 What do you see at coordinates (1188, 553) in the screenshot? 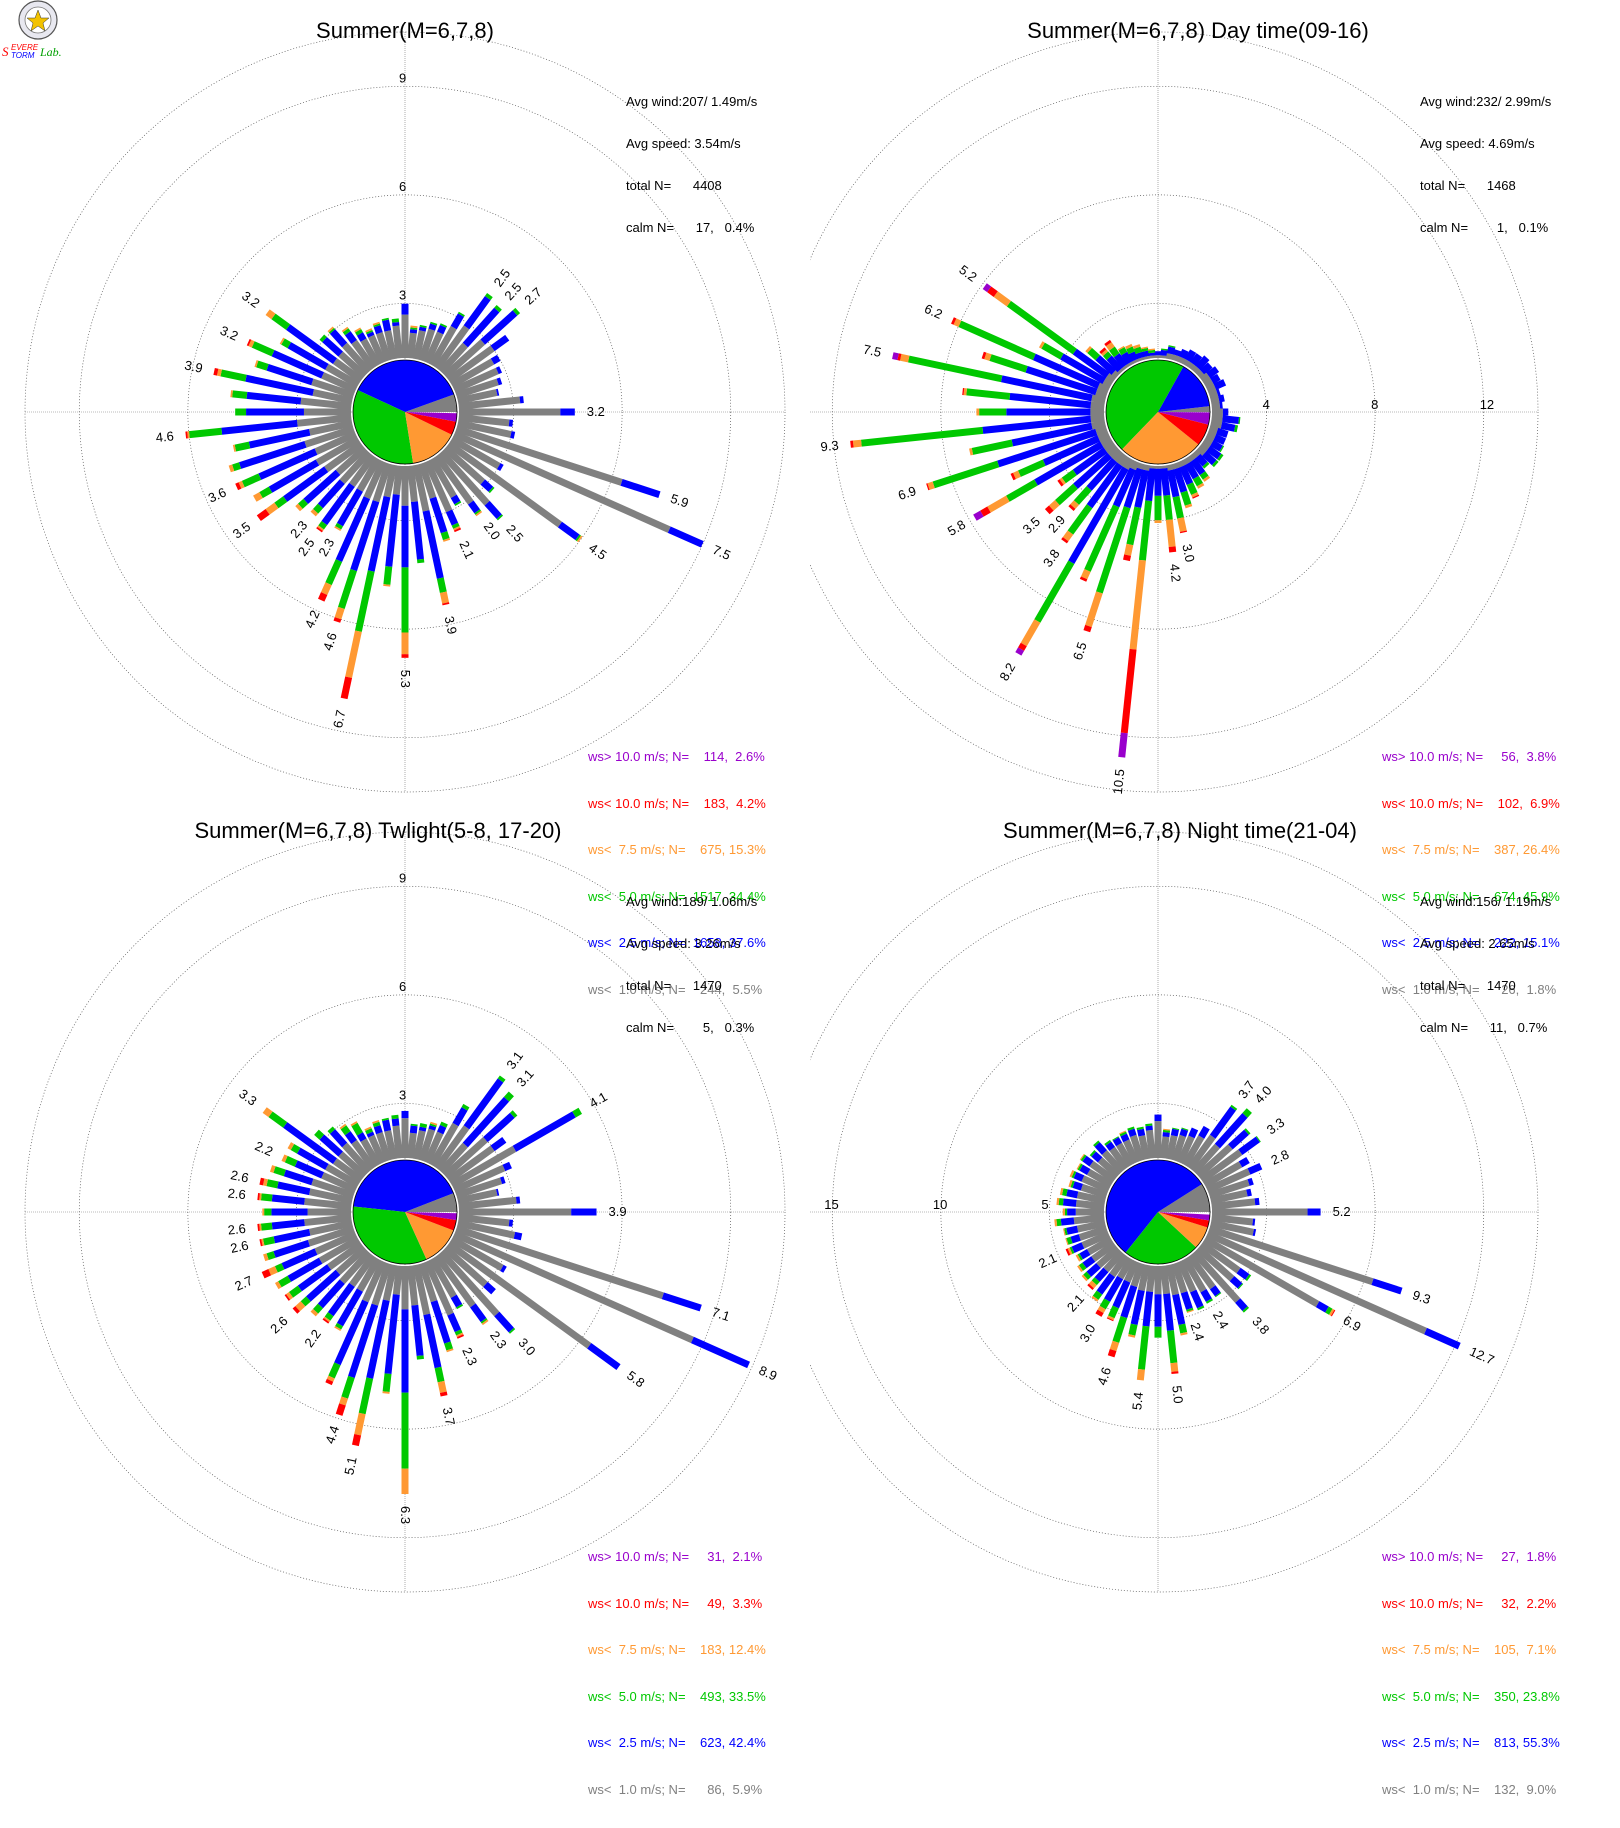
I see `sector-total-label: 3.0` at bounding box center [1188, 553].